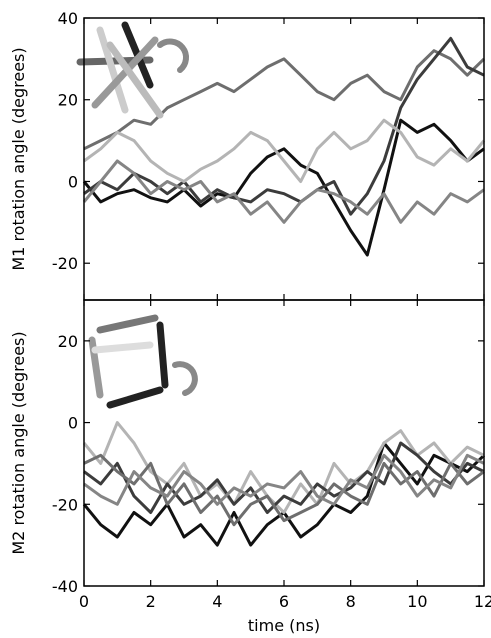 The image size is (491, 638). I want to click on y-axis-label: M1 rotation angle (degrees), so click(18, 158).